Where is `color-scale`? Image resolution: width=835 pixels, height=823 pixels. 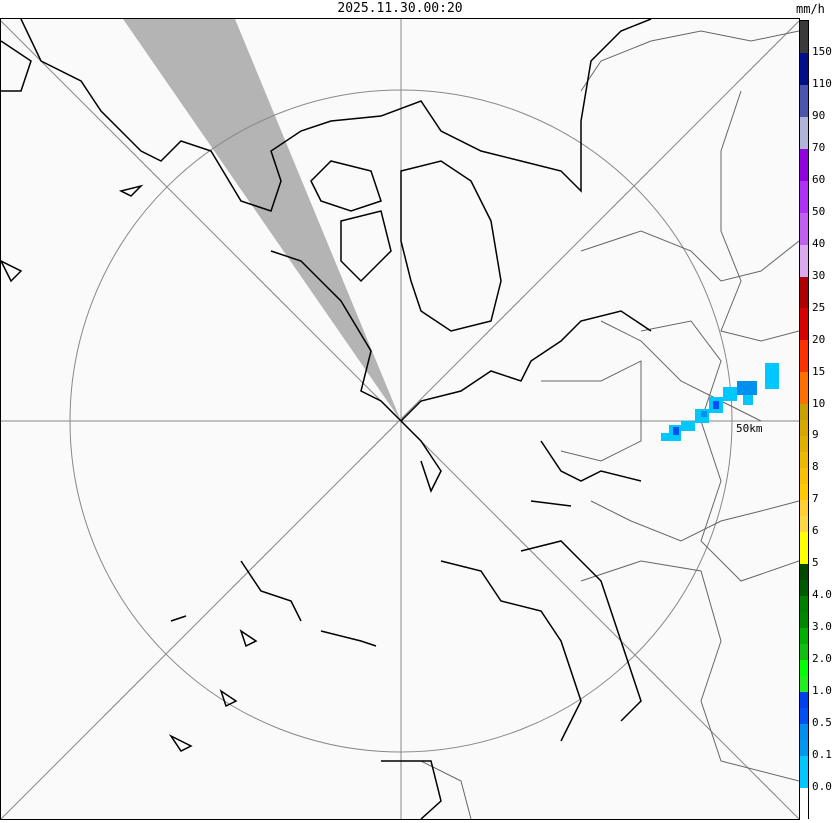 color-scale is located at coordinates (804, 420).